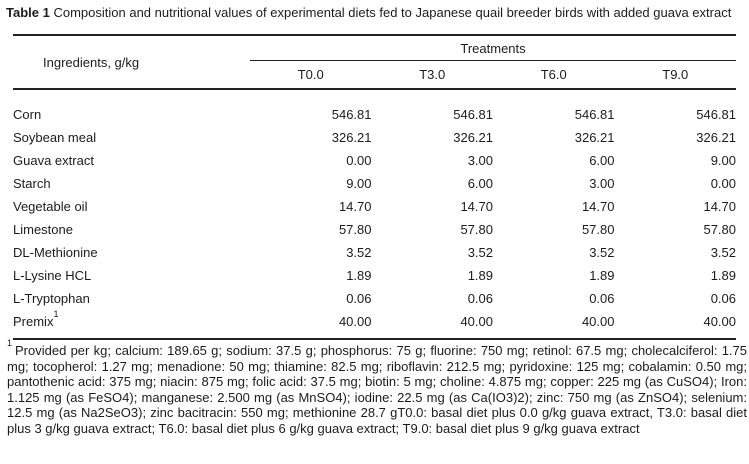 Image resolution: width=749 pixels, height=464 pixels. Describe the element at coordinates (311, 75) in the screenshot. I see `column-header-t0: T0.0` at that location.